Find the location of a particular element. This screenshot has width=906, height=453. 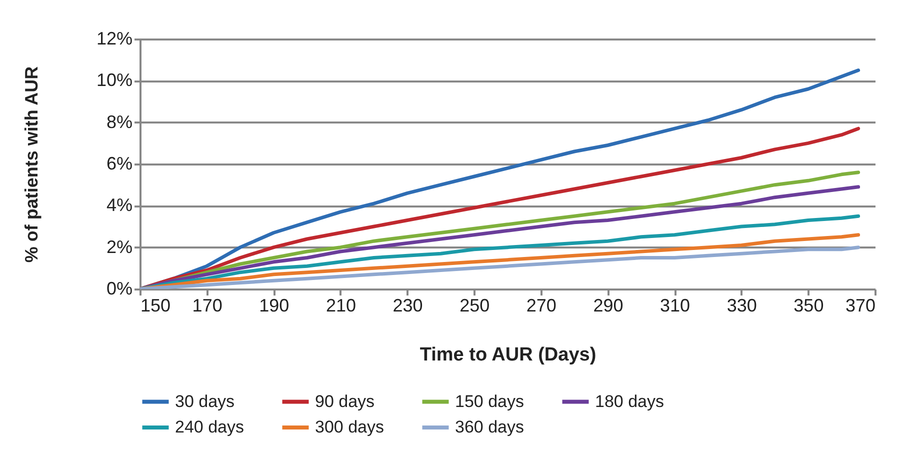

legend-label: 180 days is located at coordinates (629, 401).